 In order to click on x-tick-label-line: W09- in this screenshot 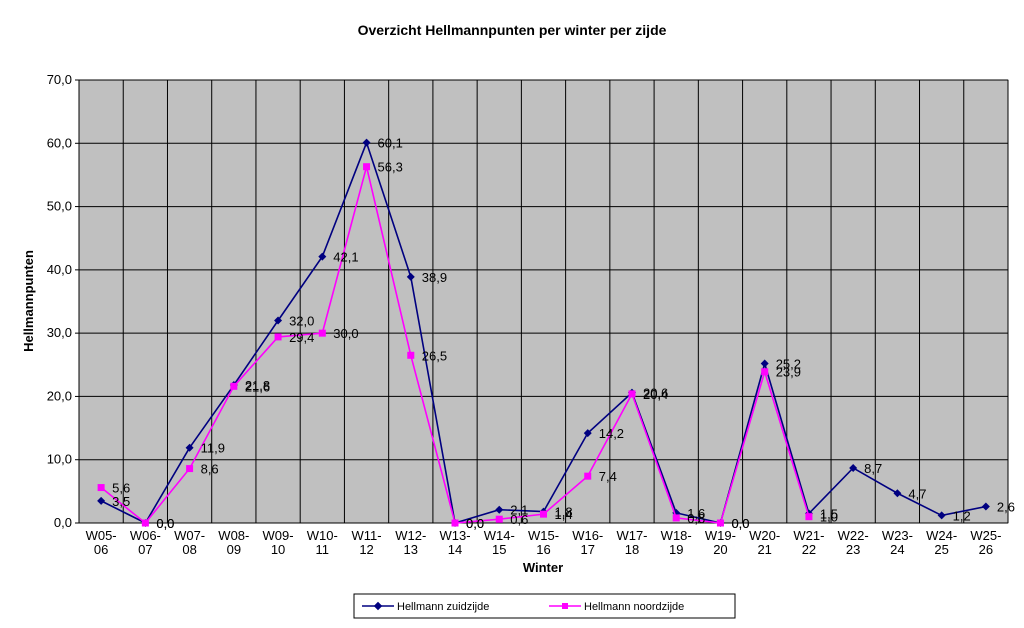, I will do `click(278, 535)`.